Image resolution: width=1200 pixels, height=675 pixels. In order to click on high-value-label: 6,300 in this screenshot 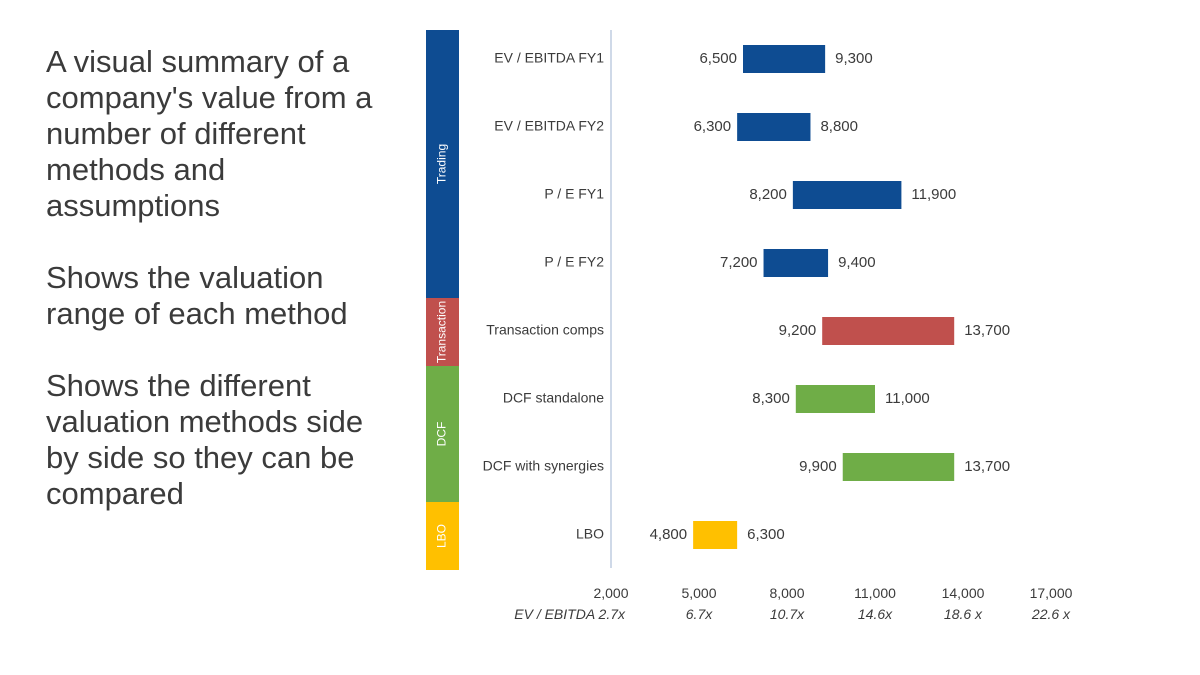, I will do `click(766, 534)`.